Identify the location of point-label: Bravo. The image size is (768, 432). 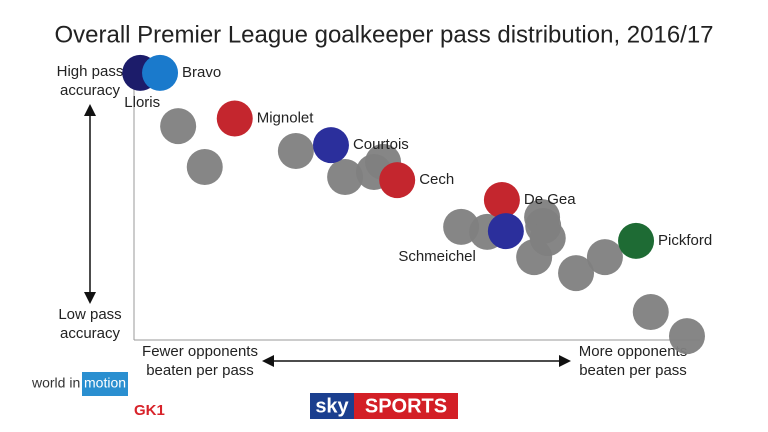
(201, 72).